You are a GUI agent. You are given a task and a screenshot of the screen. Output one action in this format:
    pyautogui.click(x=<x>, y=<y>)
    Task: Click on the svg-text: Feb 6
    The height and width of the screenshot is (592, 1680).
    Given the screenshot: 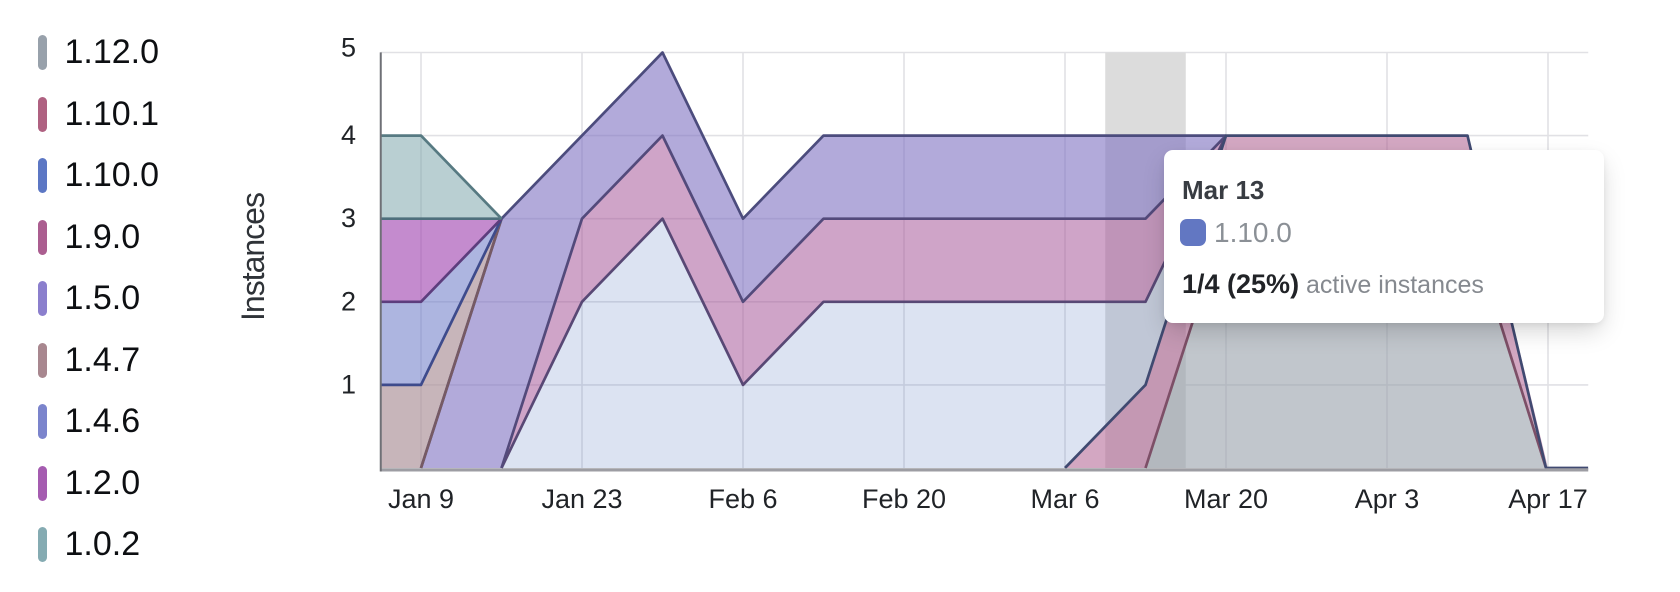 What is the action you would take?
    pyautogui.click(x=742, y=499)
    